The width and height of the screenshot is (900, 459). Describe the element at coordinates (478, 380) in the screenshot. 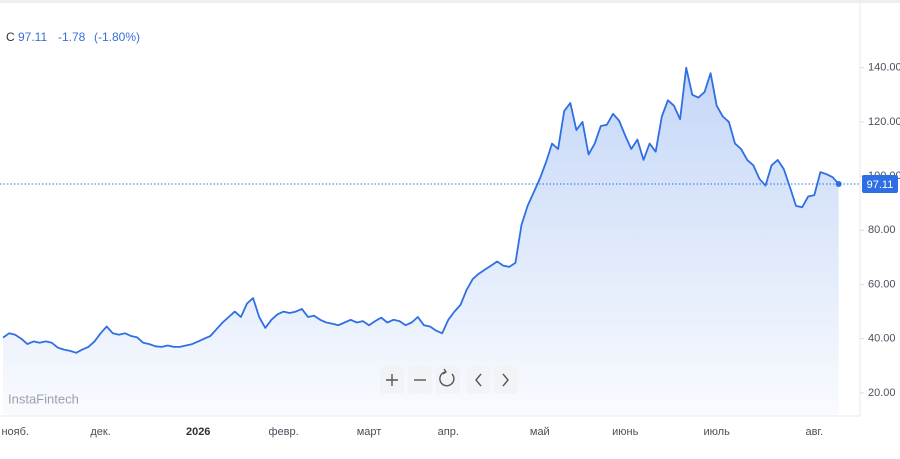

I see `scroll-left-button` at that location.